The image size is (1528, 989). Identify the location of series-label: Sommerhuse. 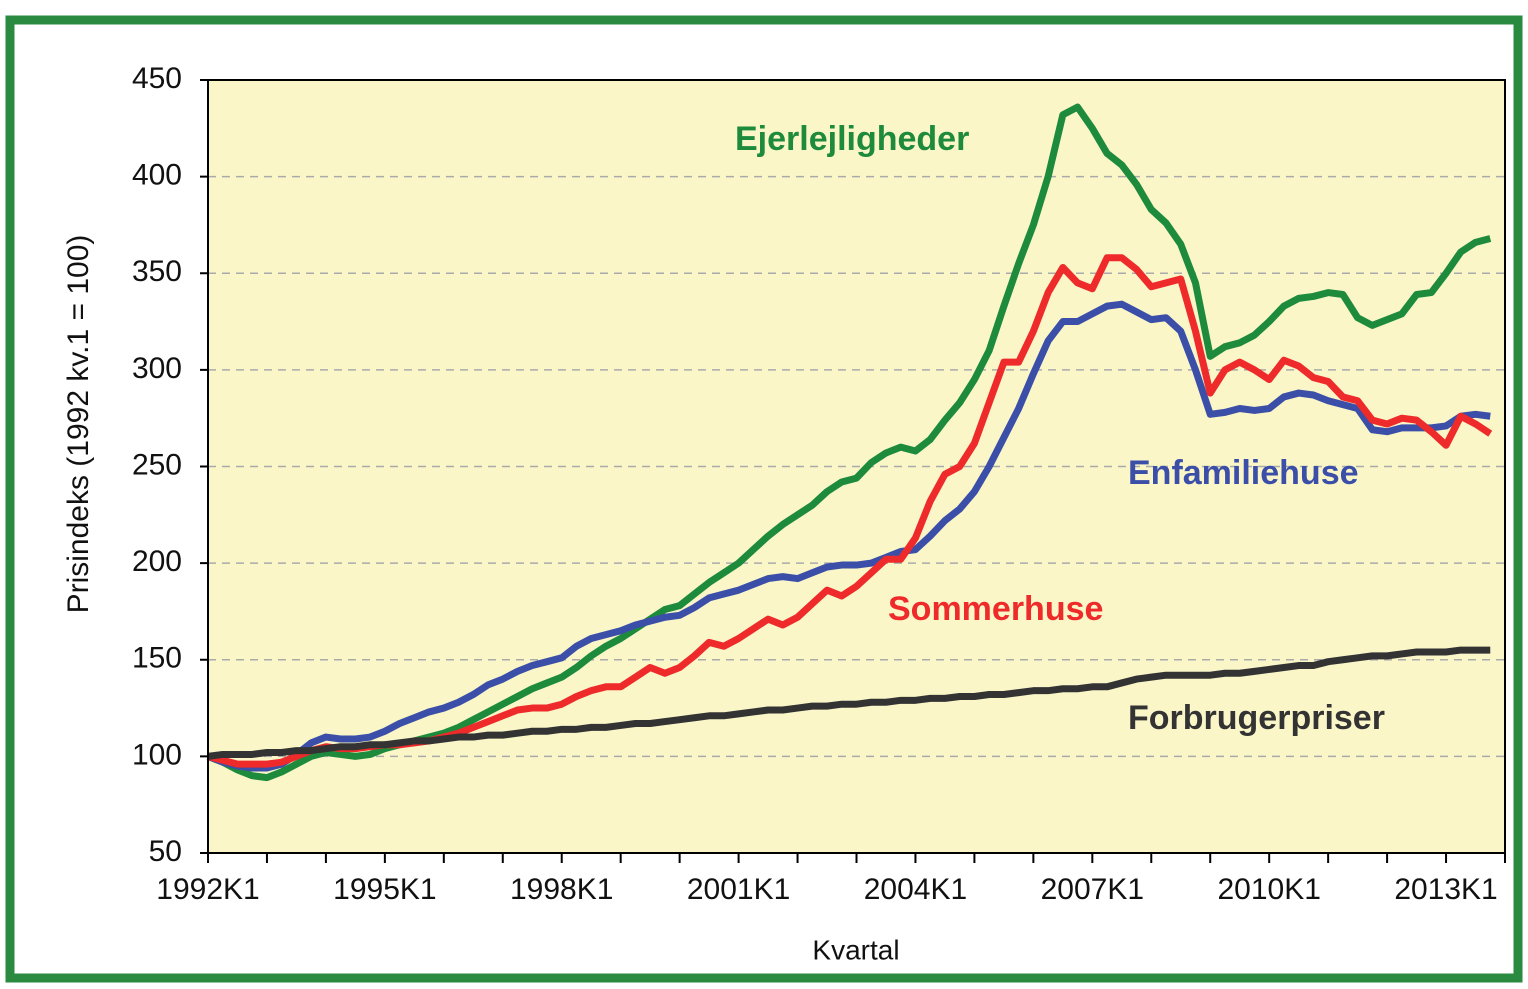
(995, 609).